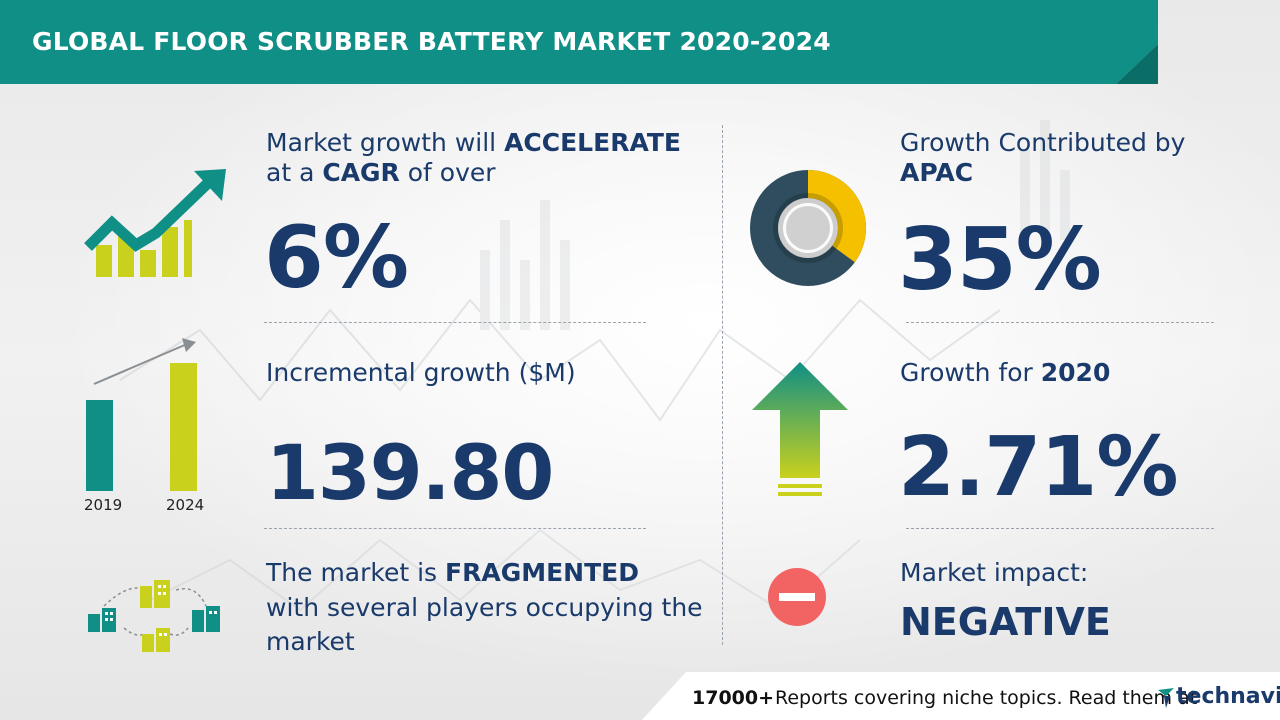 The image size is (1280, 720). Describe the element at coordinates (1228, 696) in the screenshot. I see `technavio-brand: technavio` at that location.